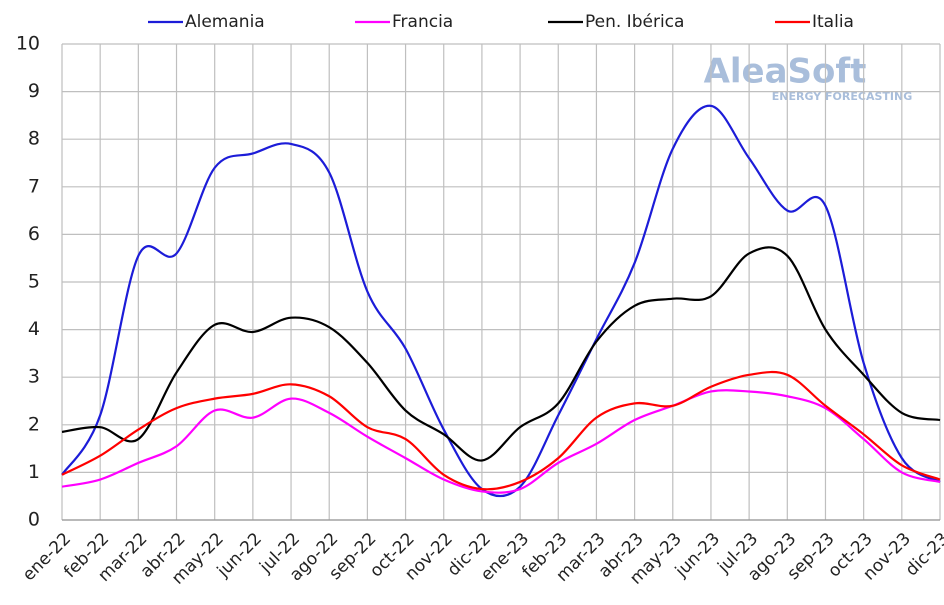 The image size is (944, 605). Describe the element at coordinates (34, 234) in the screenshot. I see `y-tick-label: 6` at that location.